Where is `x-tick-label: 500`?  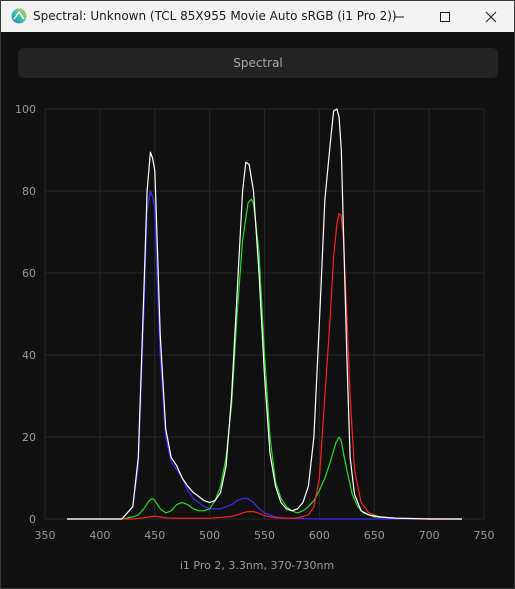
x-tick-label: 500 is located at coordinates (209, 535).